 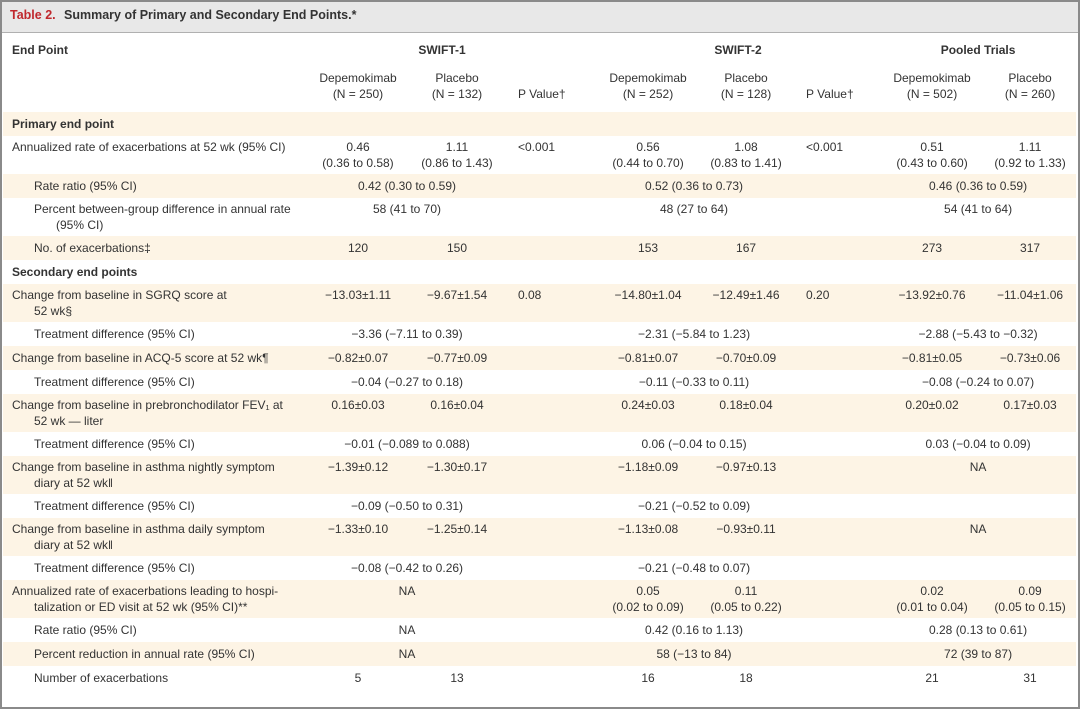 I want to click on value-cell: −3.36 (−7.11 to 0.39), so click(x=407, y=334).